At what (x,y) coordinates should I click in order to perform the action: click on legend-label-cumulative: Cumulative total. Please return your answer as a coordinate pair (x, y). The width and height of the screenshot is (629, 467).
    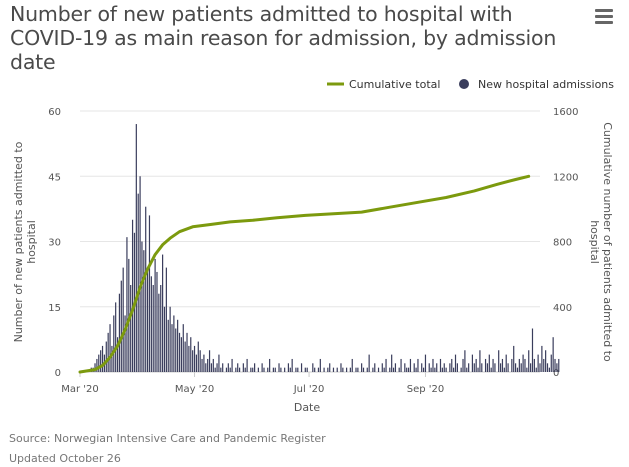
    Looking at the image, I should click on (394, 84).